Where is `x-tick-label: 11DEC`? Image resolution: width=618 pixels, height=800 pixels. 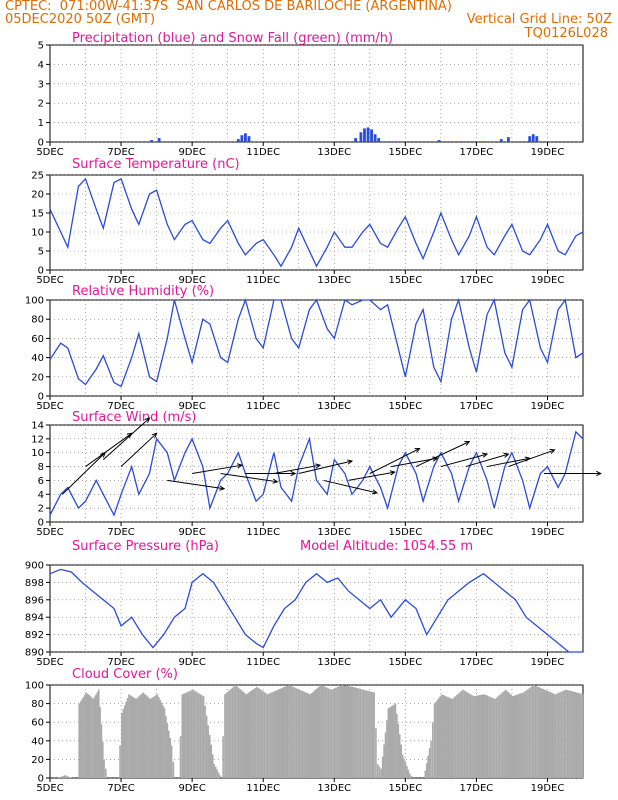
x-tick-label: 11DEC is located at coordinates (263, 532).